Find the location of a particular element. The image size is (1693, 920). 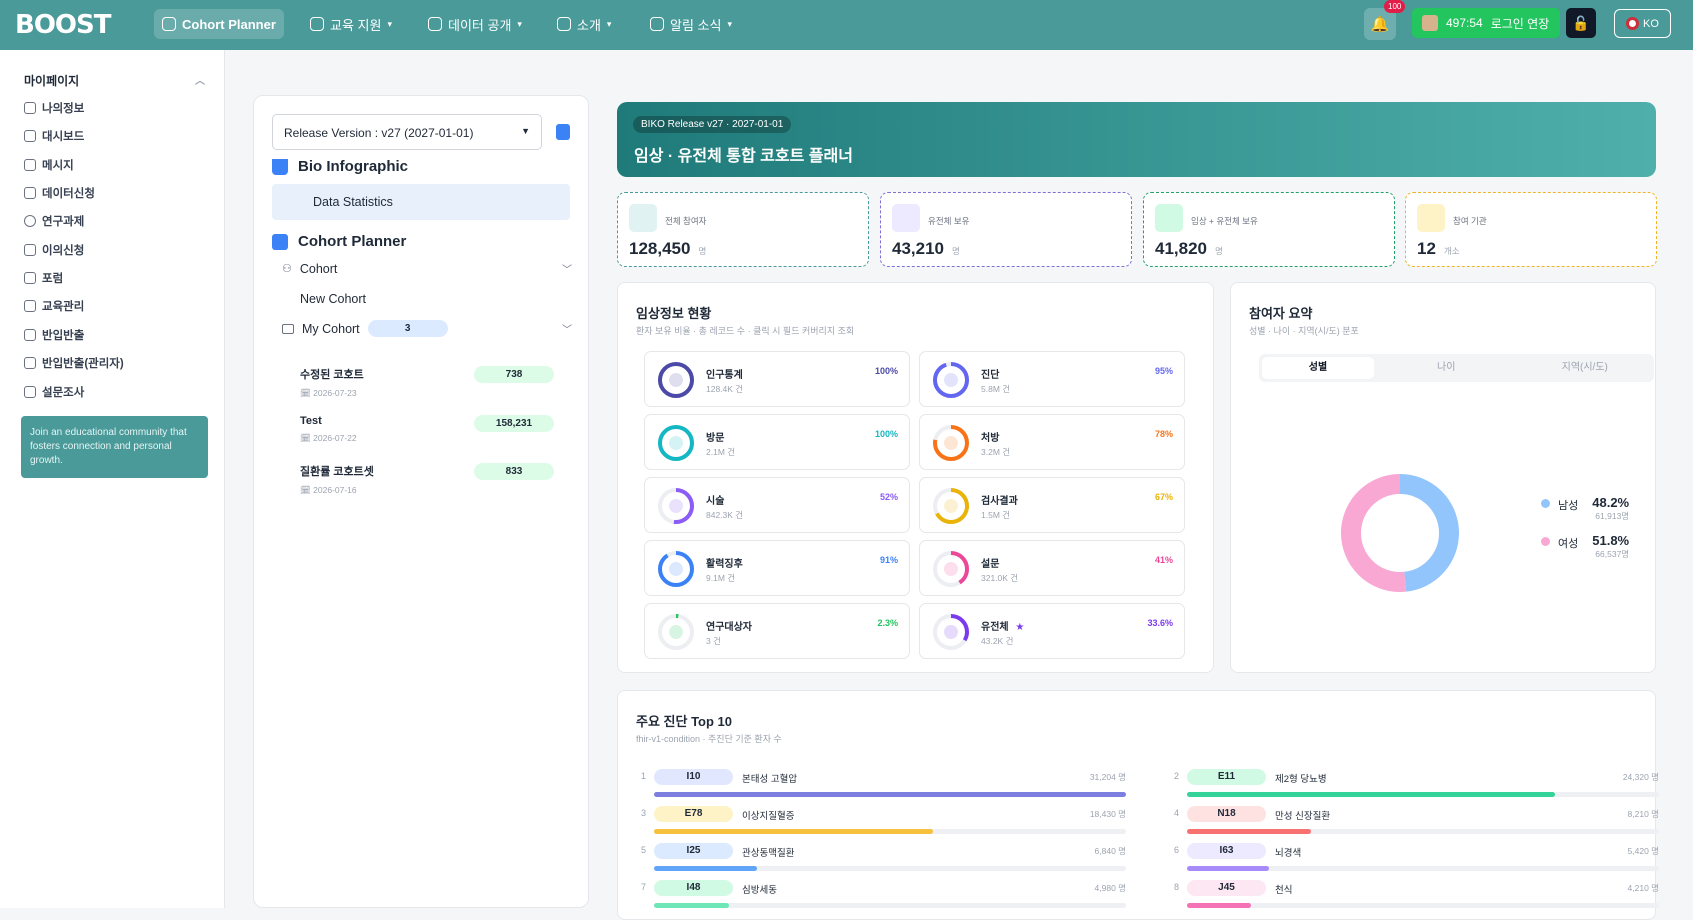

clinical-tile: 설문 321.0K 건 41% is located at coordinates (1052, 568).